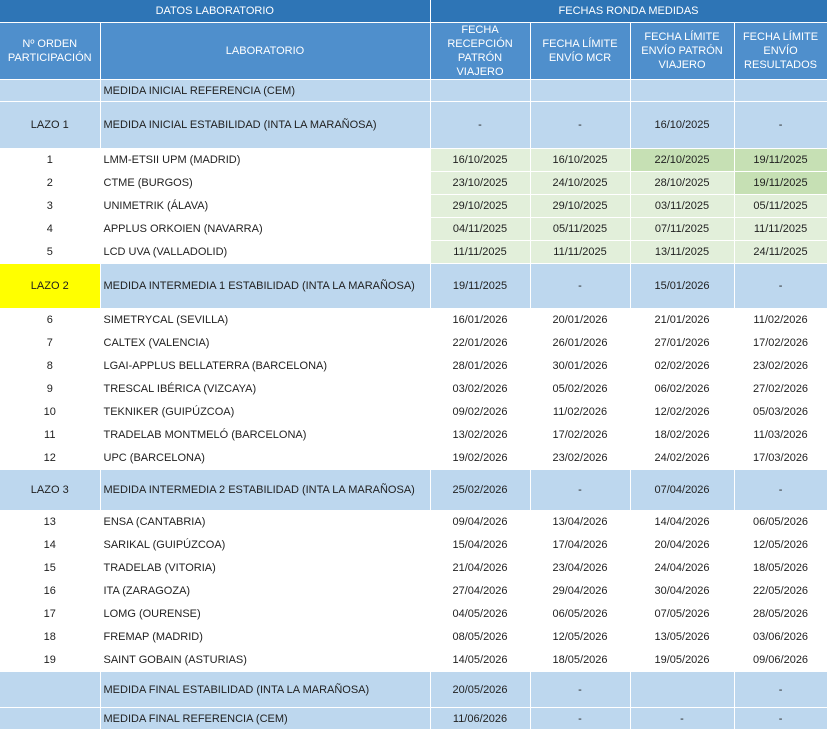 The image size is (827, 730). Describe the element at coordinates (480, 90) in the screenshot. I see `reception-date-cell` at that location.